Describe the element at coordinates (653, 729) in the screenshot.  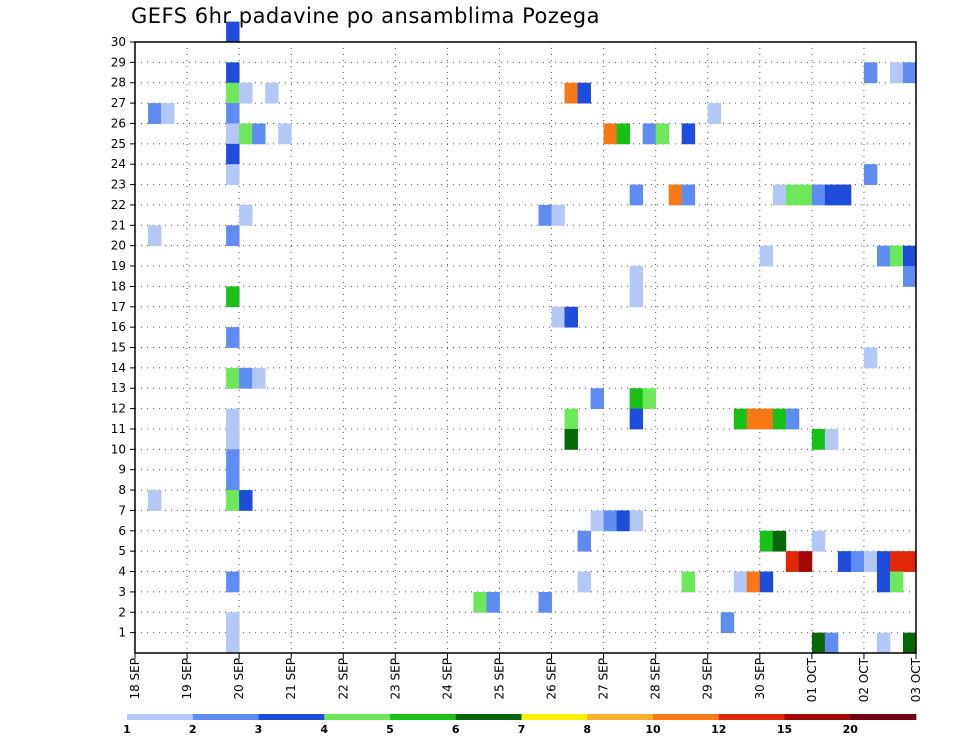
I see `colorbar-label: 10` at that location.